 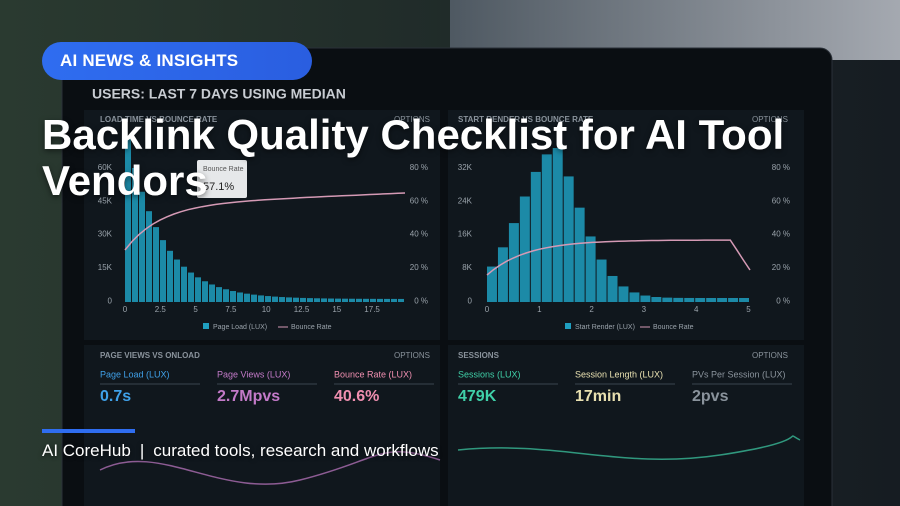 I want to click on screen-text: 2, so click(x=591, y=309).